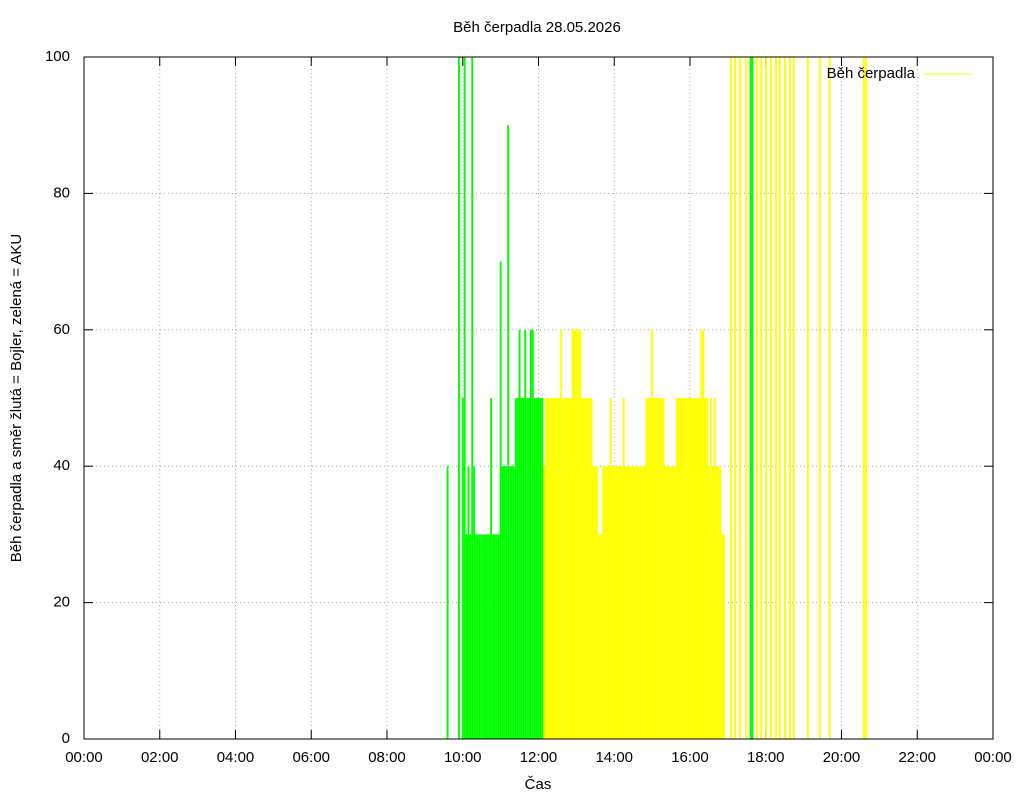 The width and height of the screenshot is (1024, 800). I want to click on x-tick-label: 14:00, so click(614, 757).